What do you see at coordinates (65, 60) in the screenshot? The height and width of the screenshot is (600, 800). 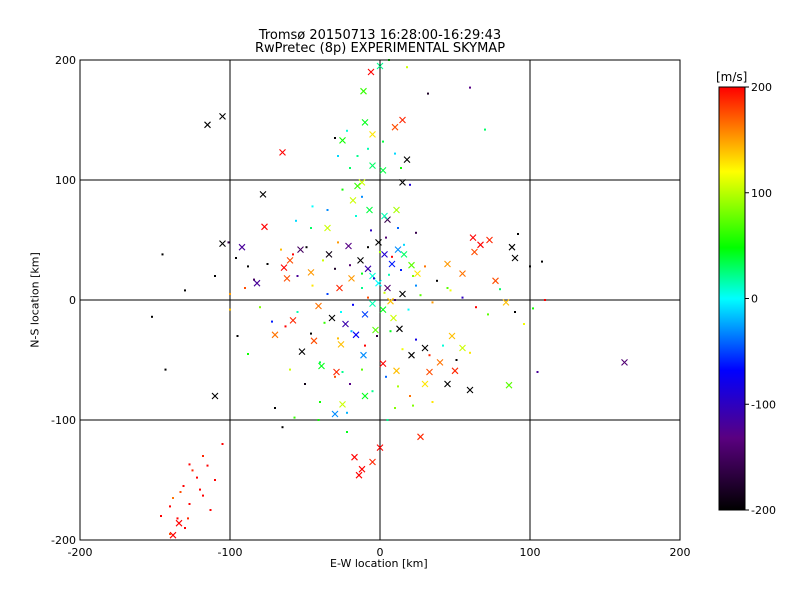 I see `y-tick-label: 200` at bounding box center [65, 60].